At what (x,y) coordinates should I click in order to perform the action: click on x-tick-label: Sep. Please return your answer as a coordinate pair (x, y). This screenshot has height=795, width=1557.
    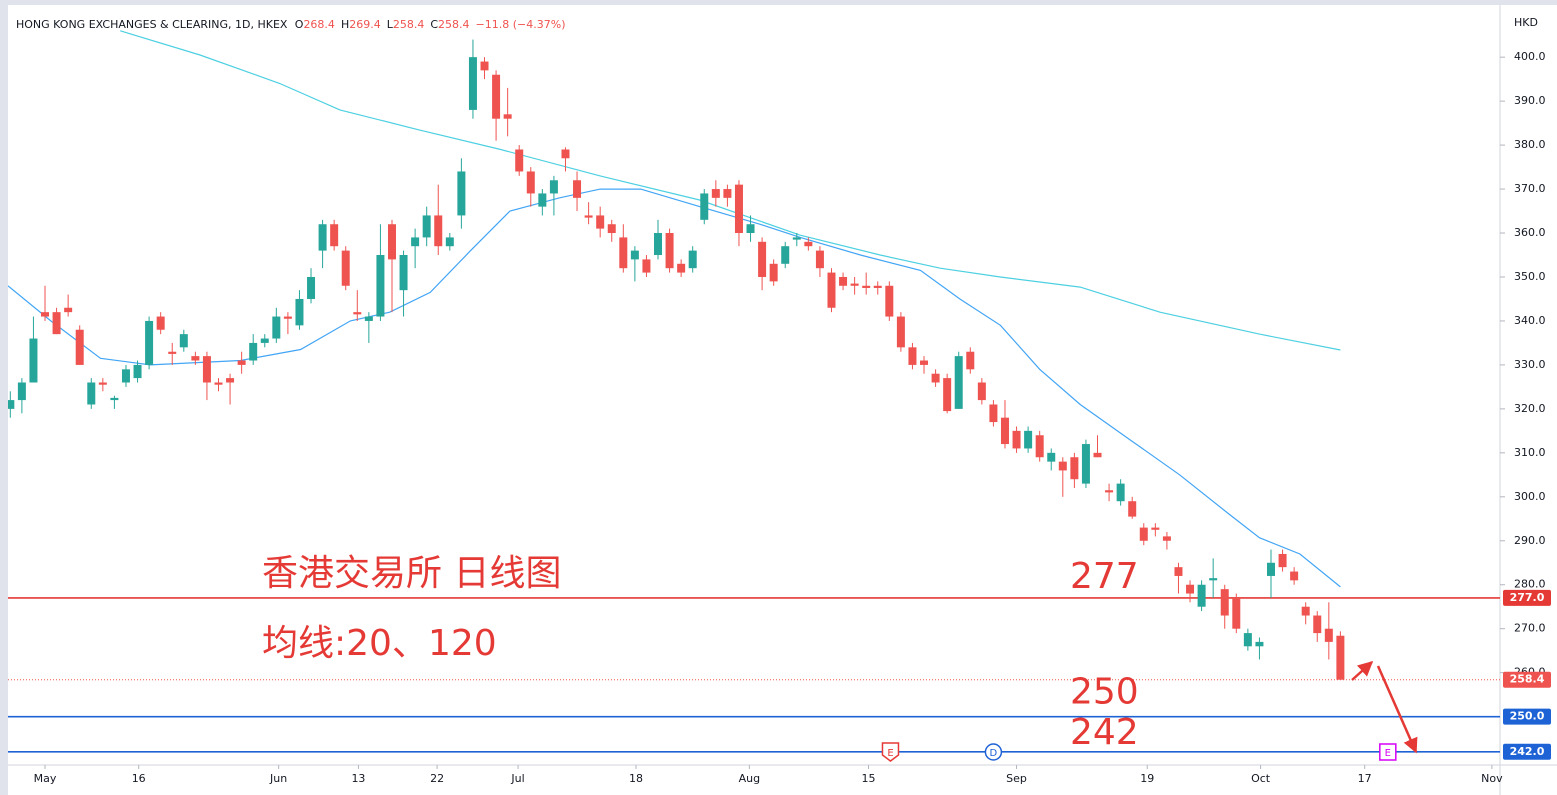
    Looking at the image, I should click on (1016, 778).